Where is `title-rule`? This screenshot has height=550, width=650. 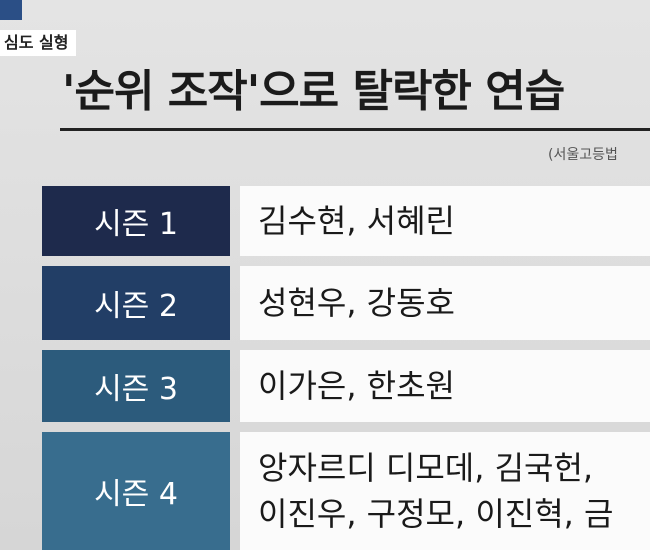 title-rule is located at coordinates (355, 129).